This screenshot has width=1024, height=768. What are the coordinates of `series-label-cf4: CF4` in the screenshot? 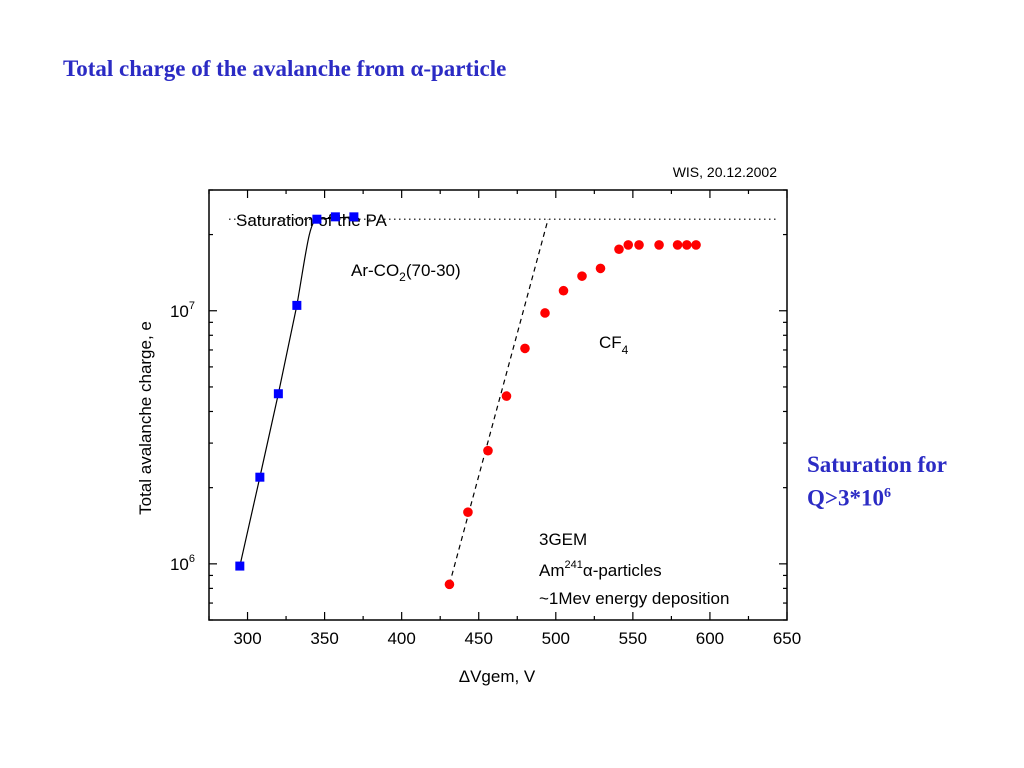 It's located at (614, 345).